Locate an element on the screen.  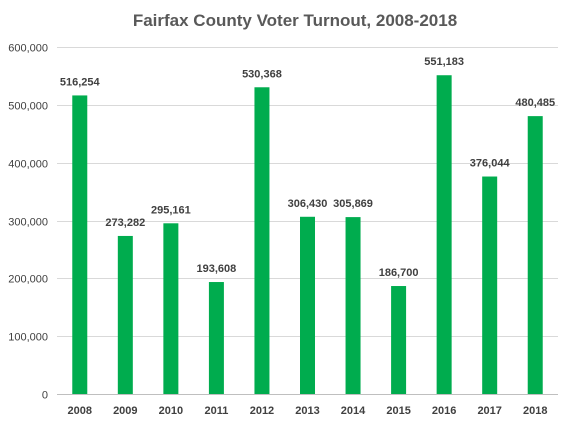
y-tick-label: 0 is located at coordinates (45, 396).